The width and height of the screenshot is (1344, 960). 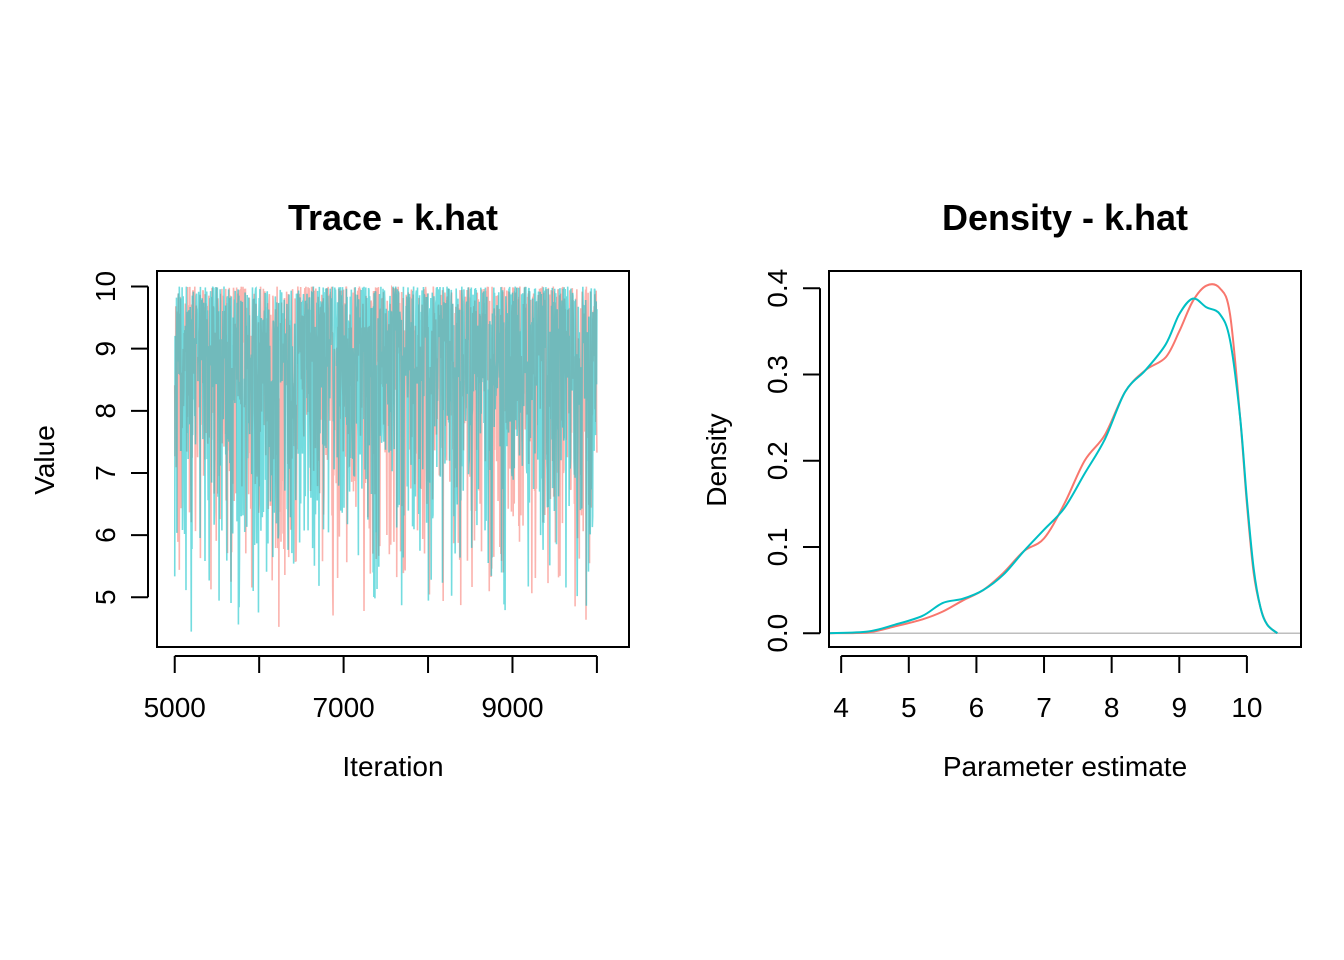 I want to click on trace-series-group, so click(x=385, y=458).